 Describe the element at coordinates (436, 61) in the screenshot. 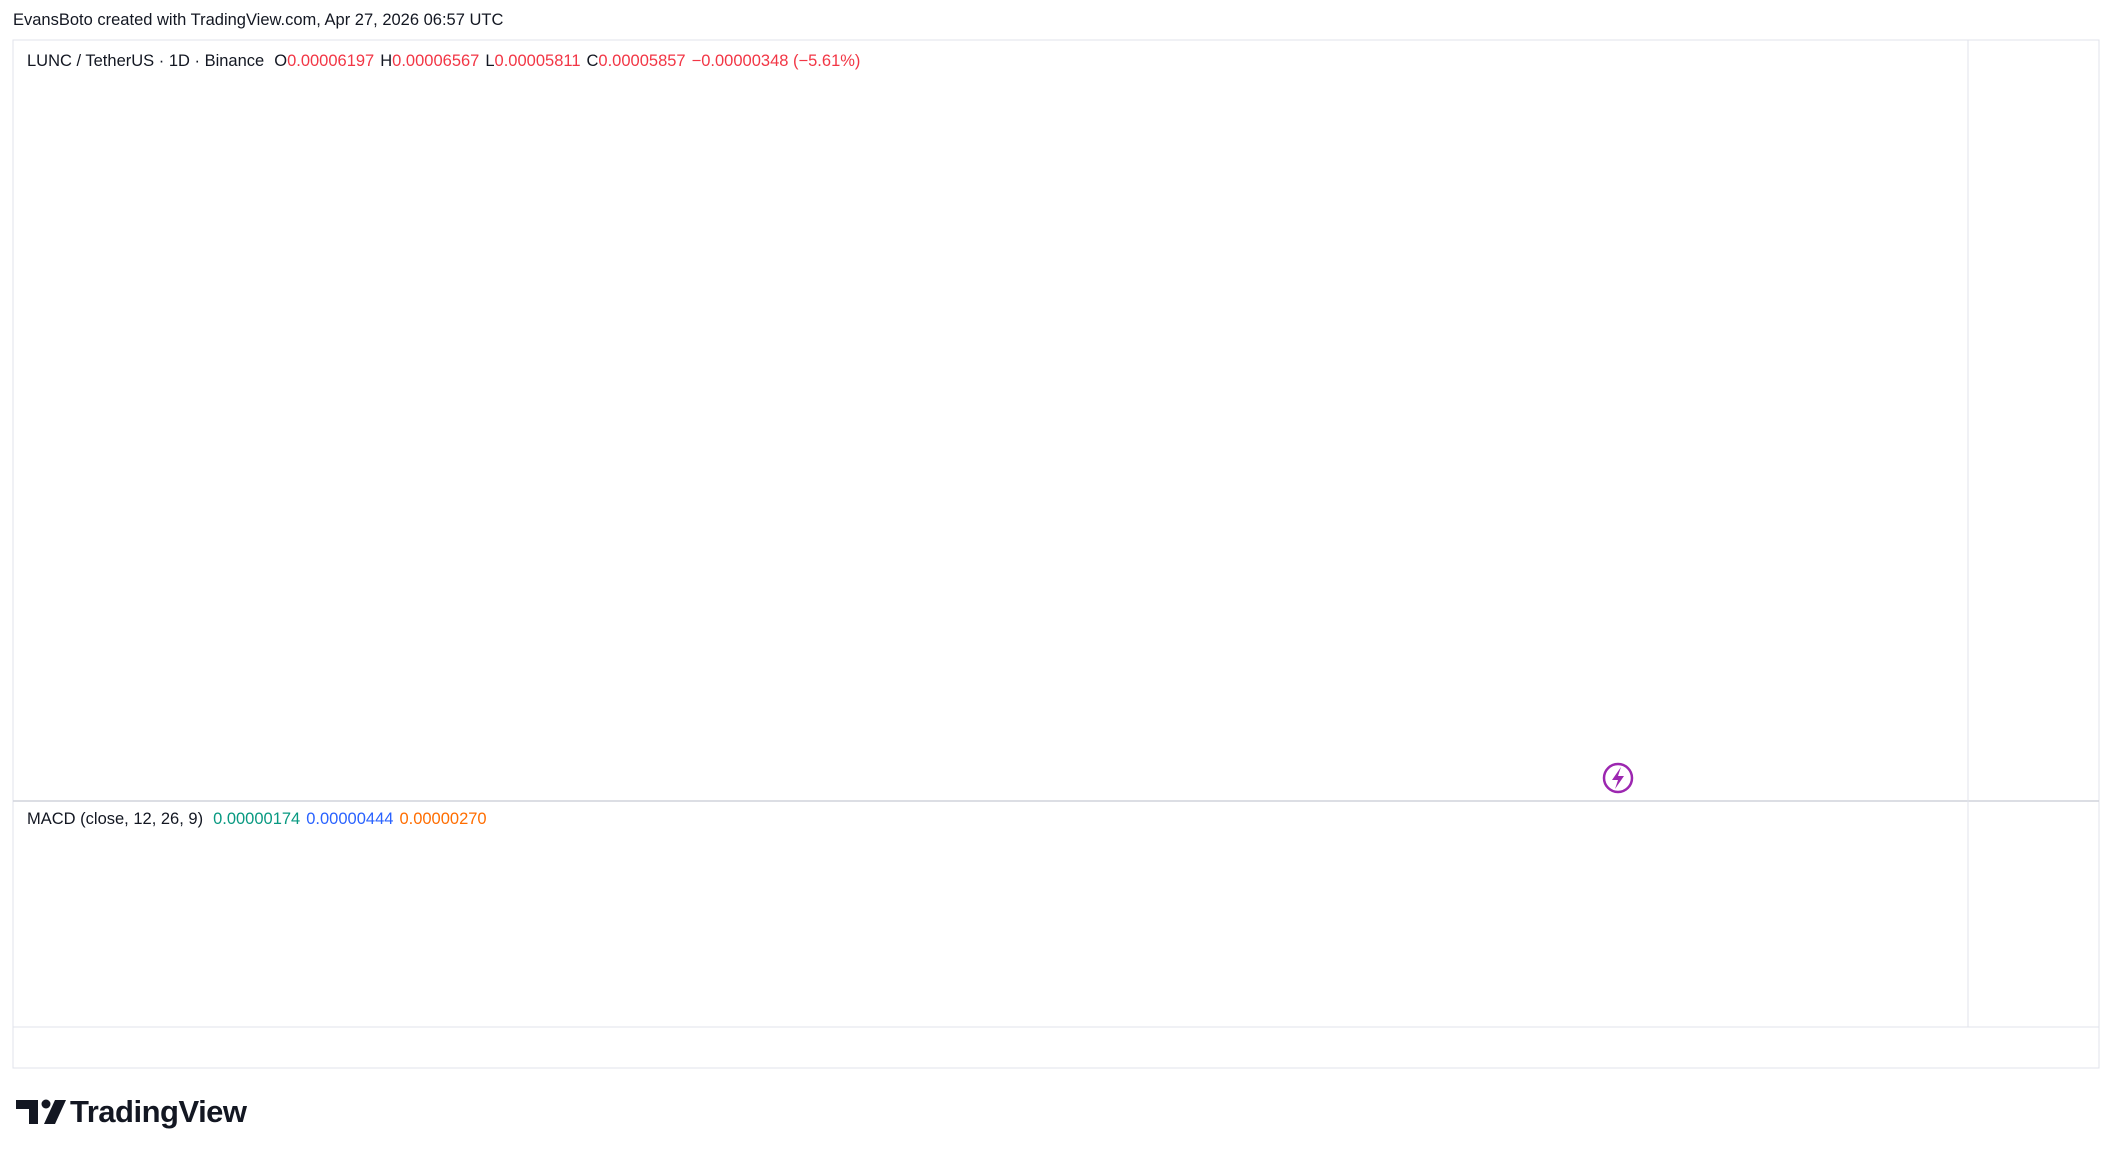

I see `legend-value: 0.00006567` at that location.